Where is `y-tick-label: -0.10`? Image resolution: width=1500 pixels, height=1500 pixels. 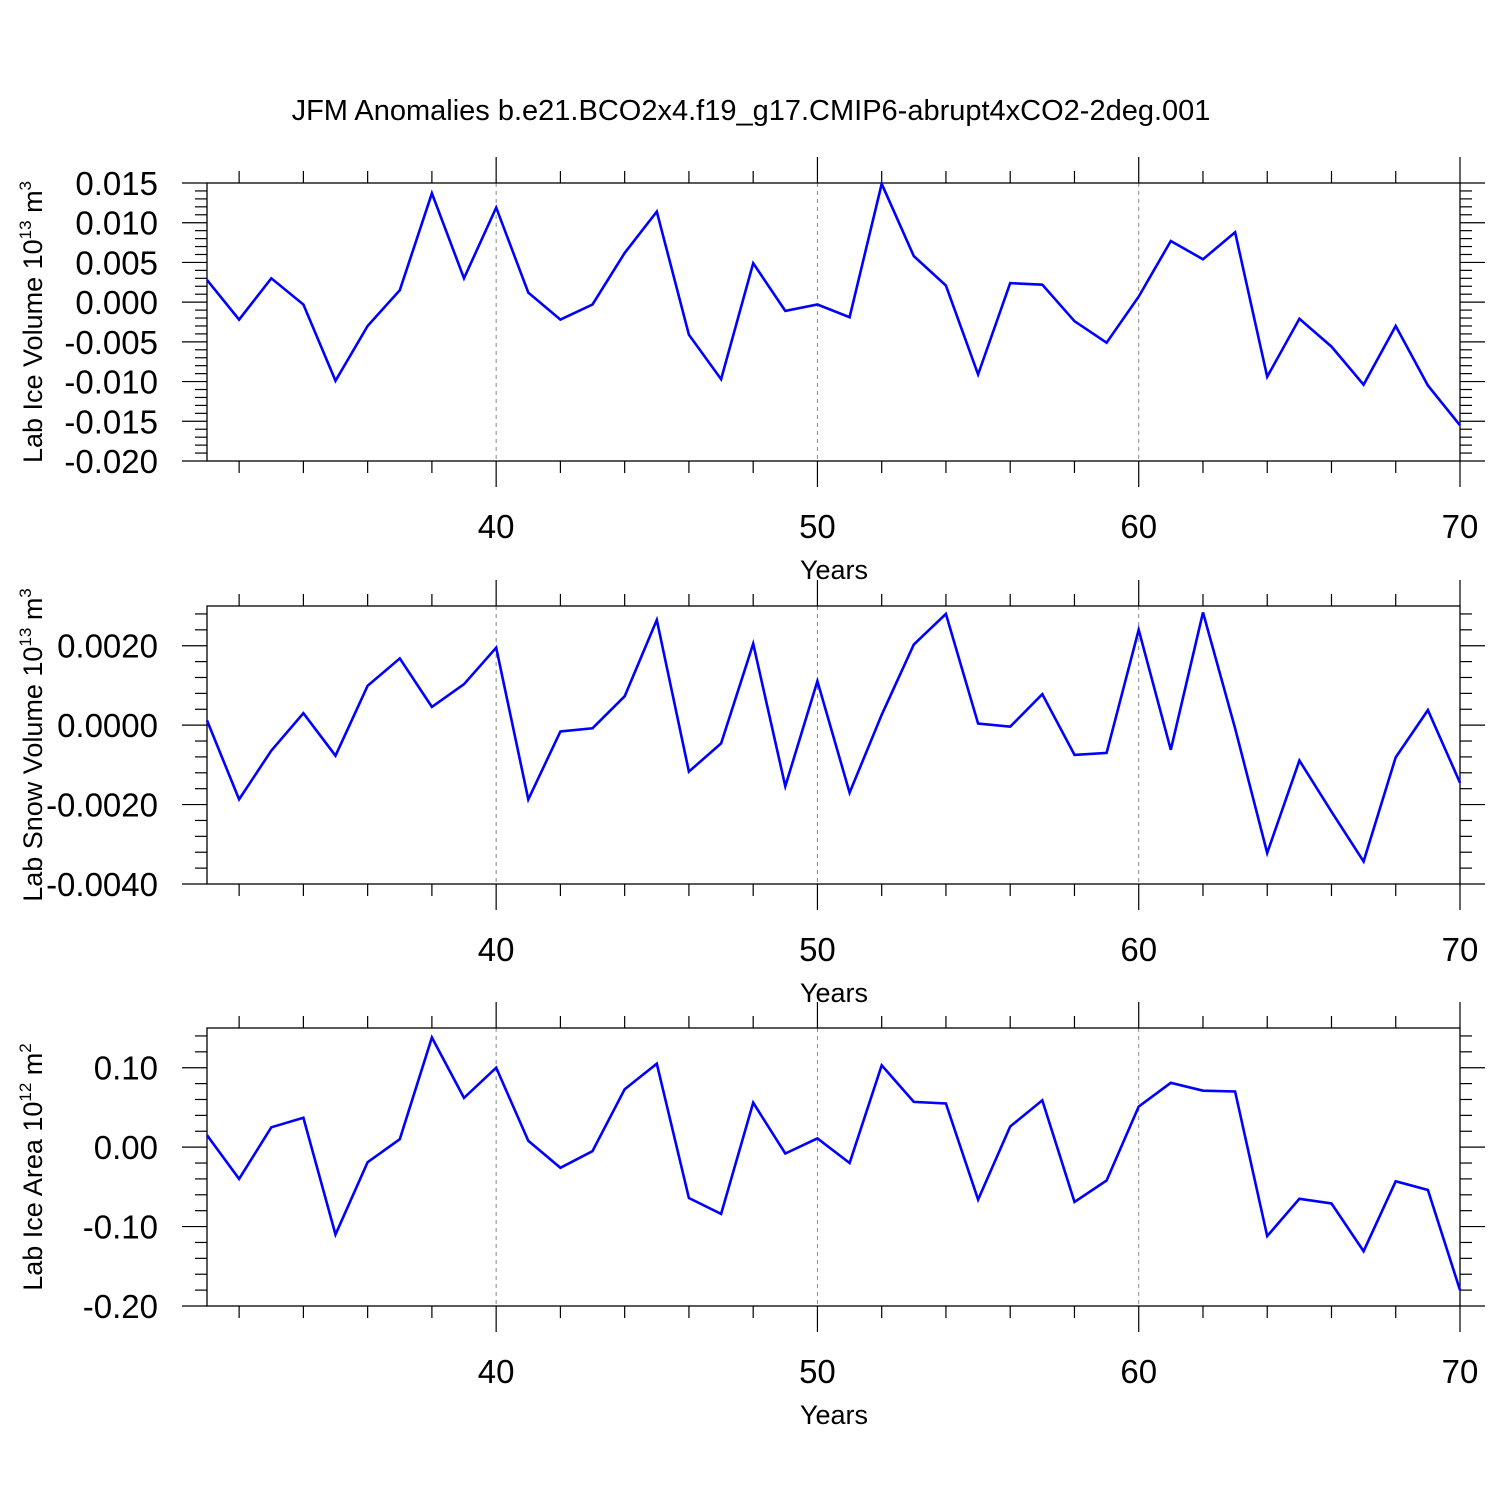 y-tick-label: -0.10 is located at coordinates (120, 1227).